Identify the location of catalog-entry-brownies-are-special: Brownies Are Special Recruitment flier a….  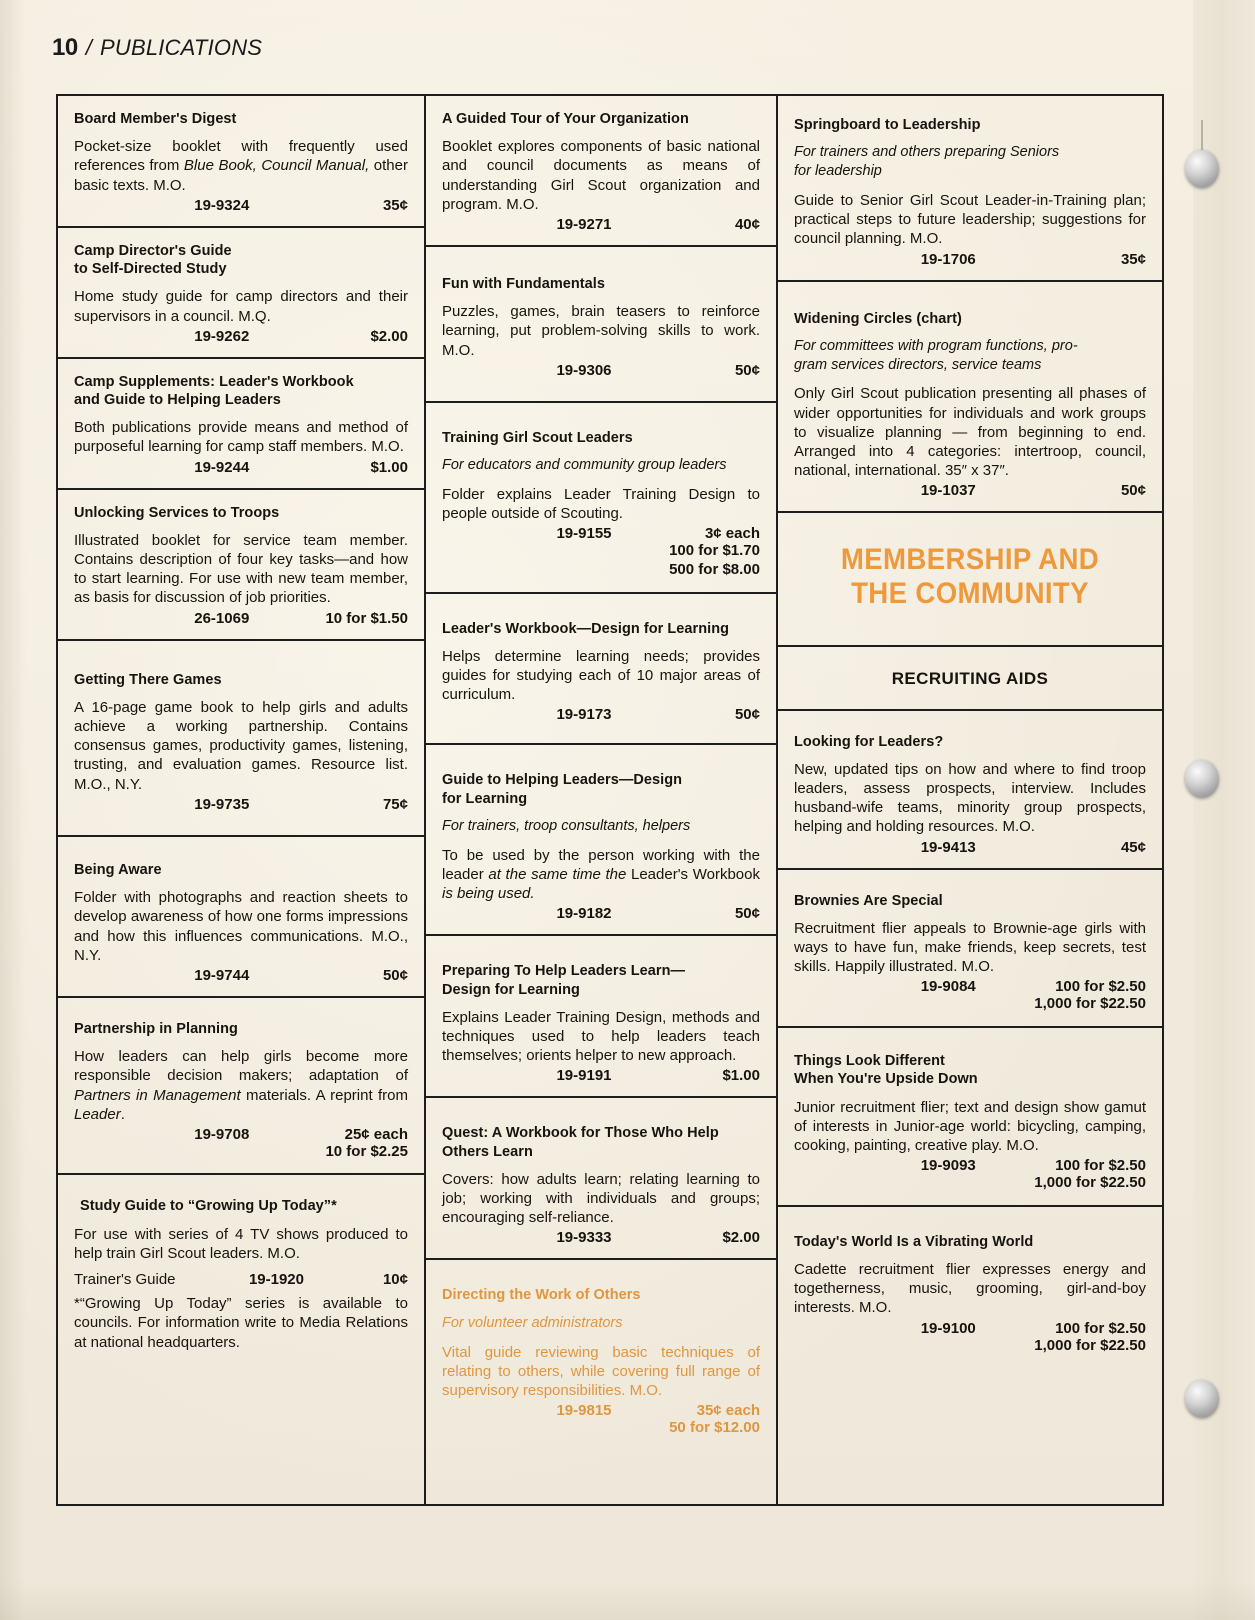
(970, 949).